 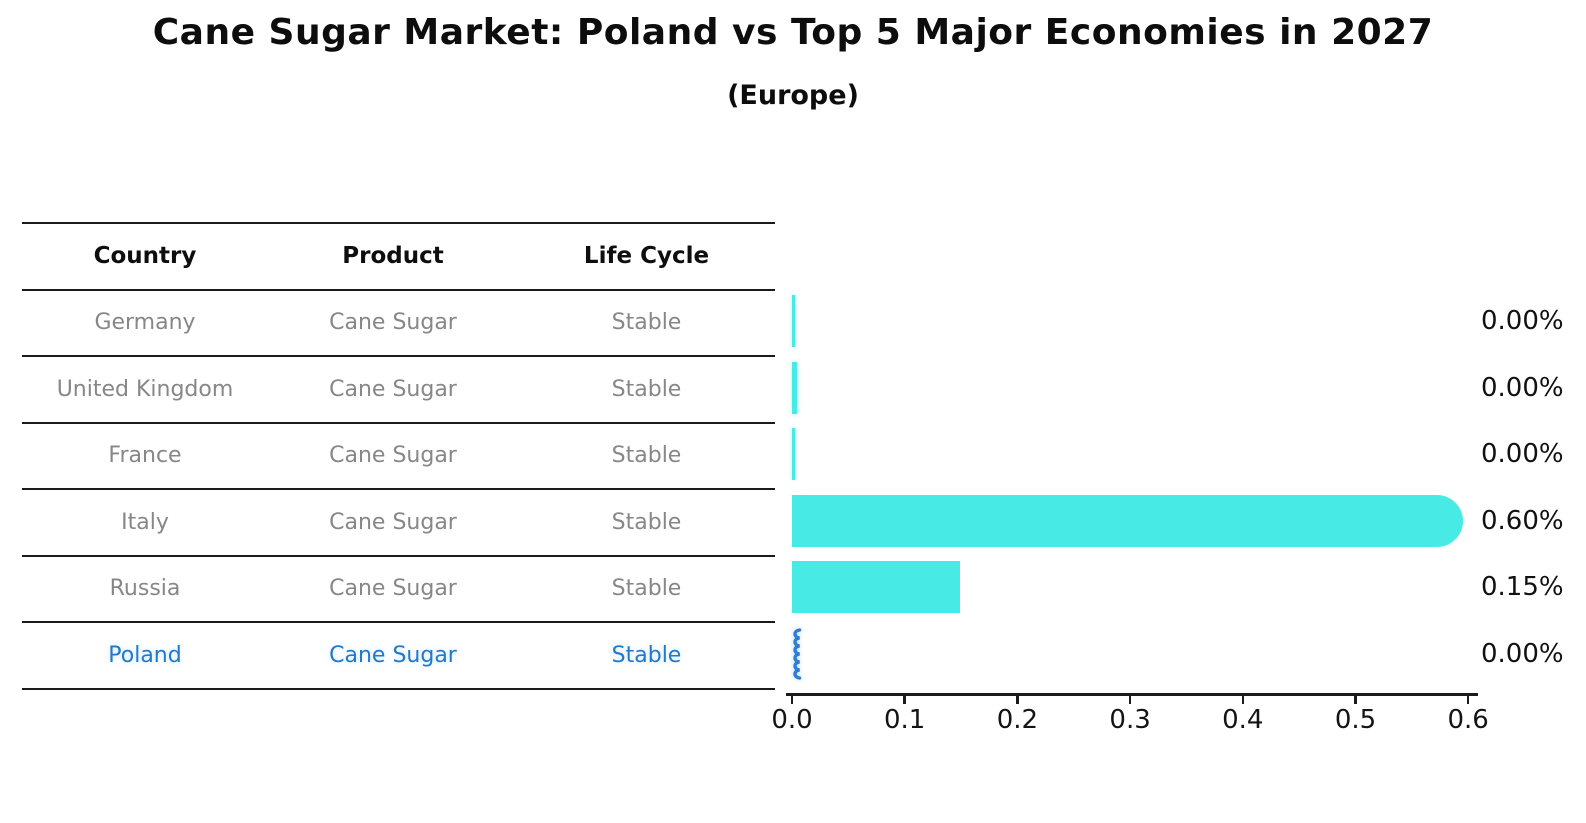 What do you see at coordinates (1142, 388) in the screenshot?
I see `bar-row-united-kingdom` at bounding box center [1142, 388].